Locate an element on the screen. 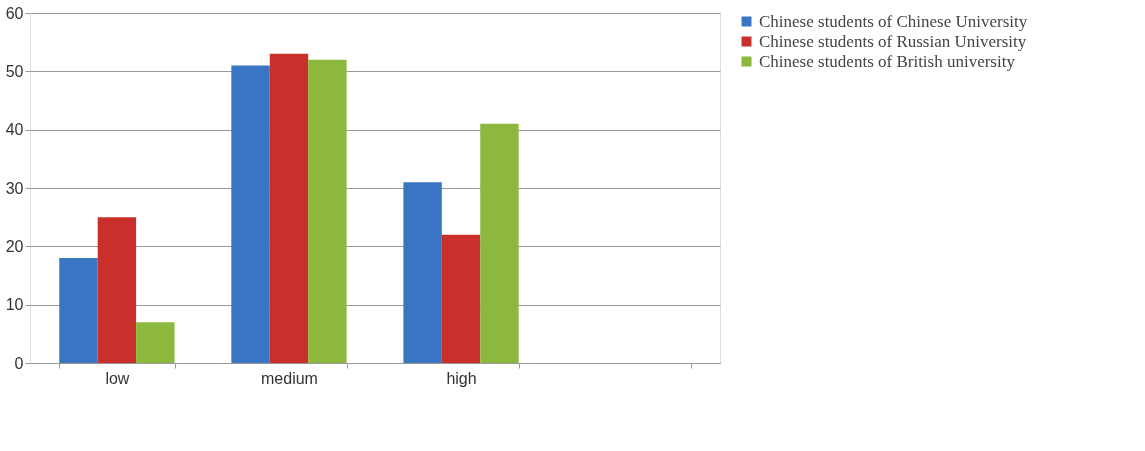  legend-label: Chinese students of British university is located at coordinates (887, 61).